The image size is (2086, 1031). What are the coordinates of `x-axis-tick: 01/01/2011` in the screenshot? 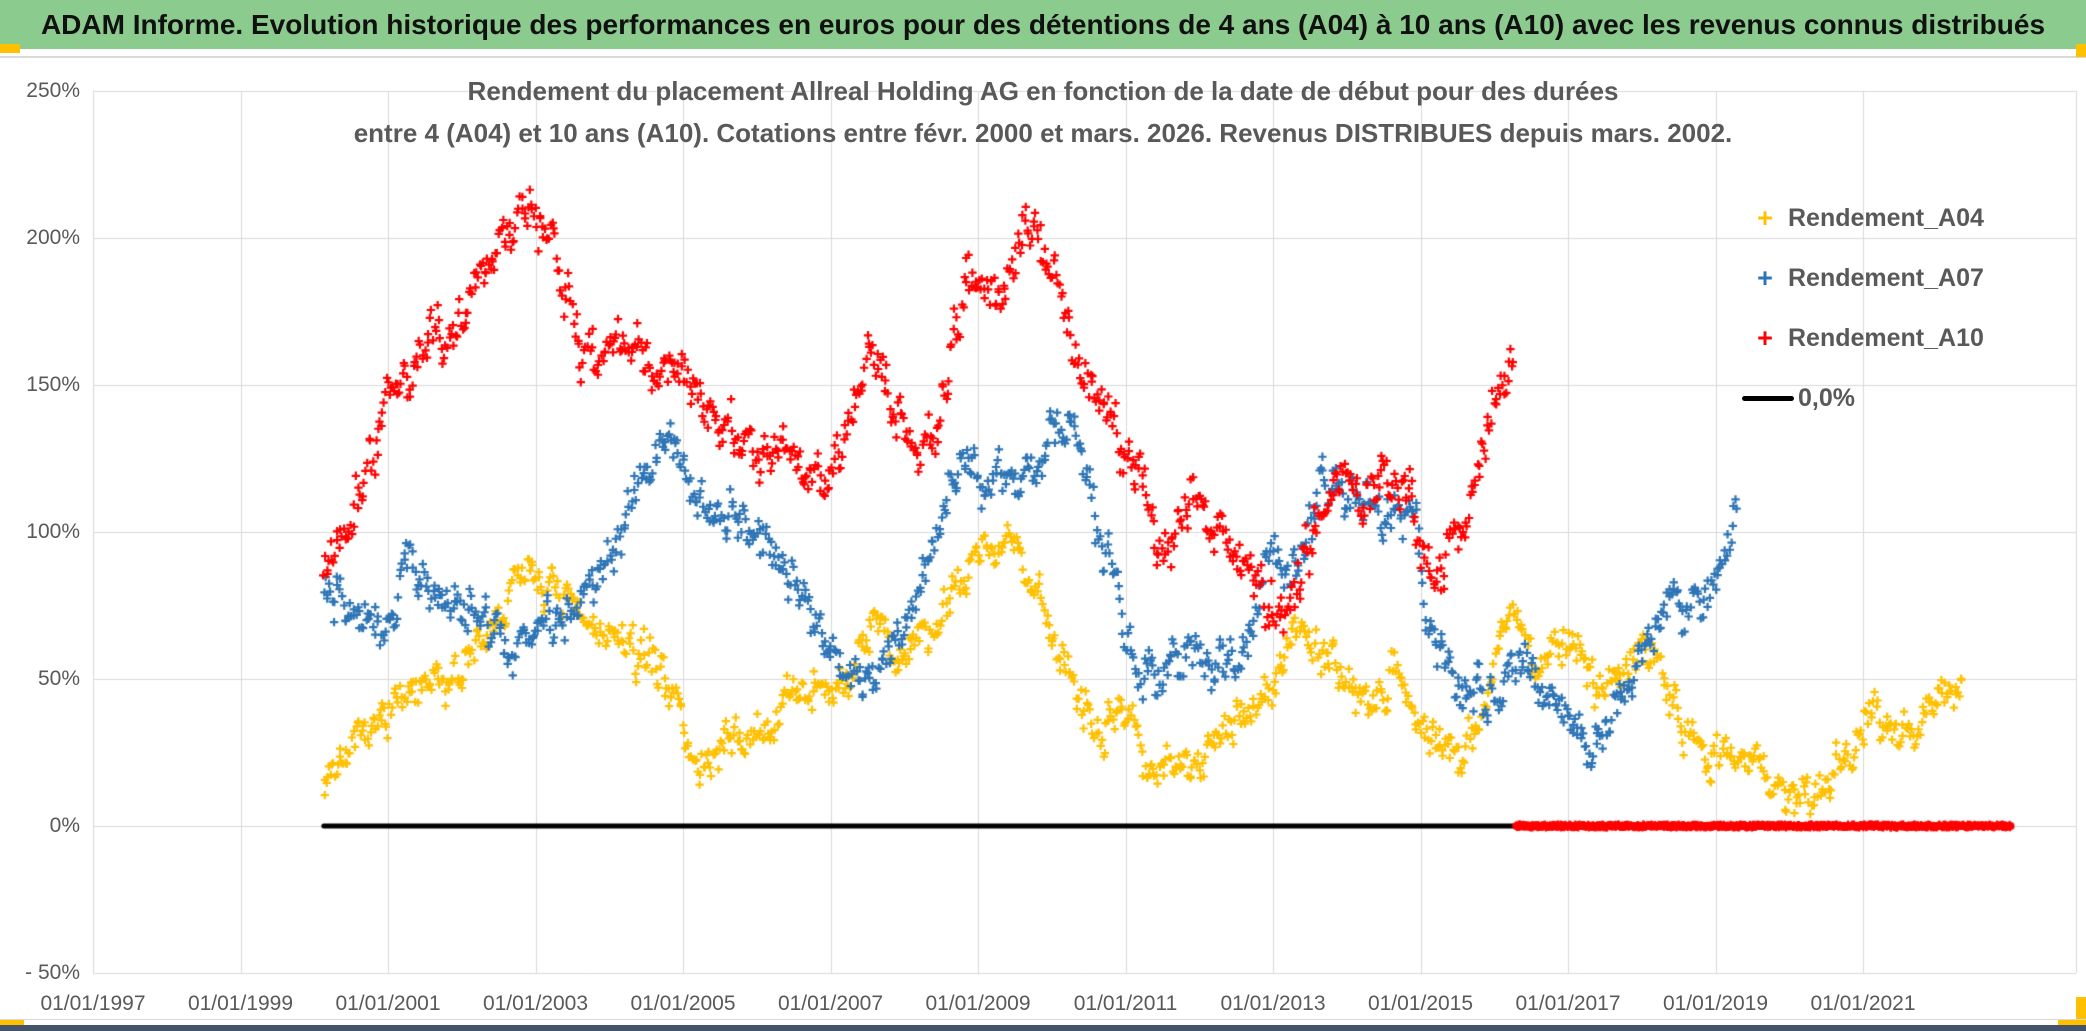 It's located at (1125, 1003).